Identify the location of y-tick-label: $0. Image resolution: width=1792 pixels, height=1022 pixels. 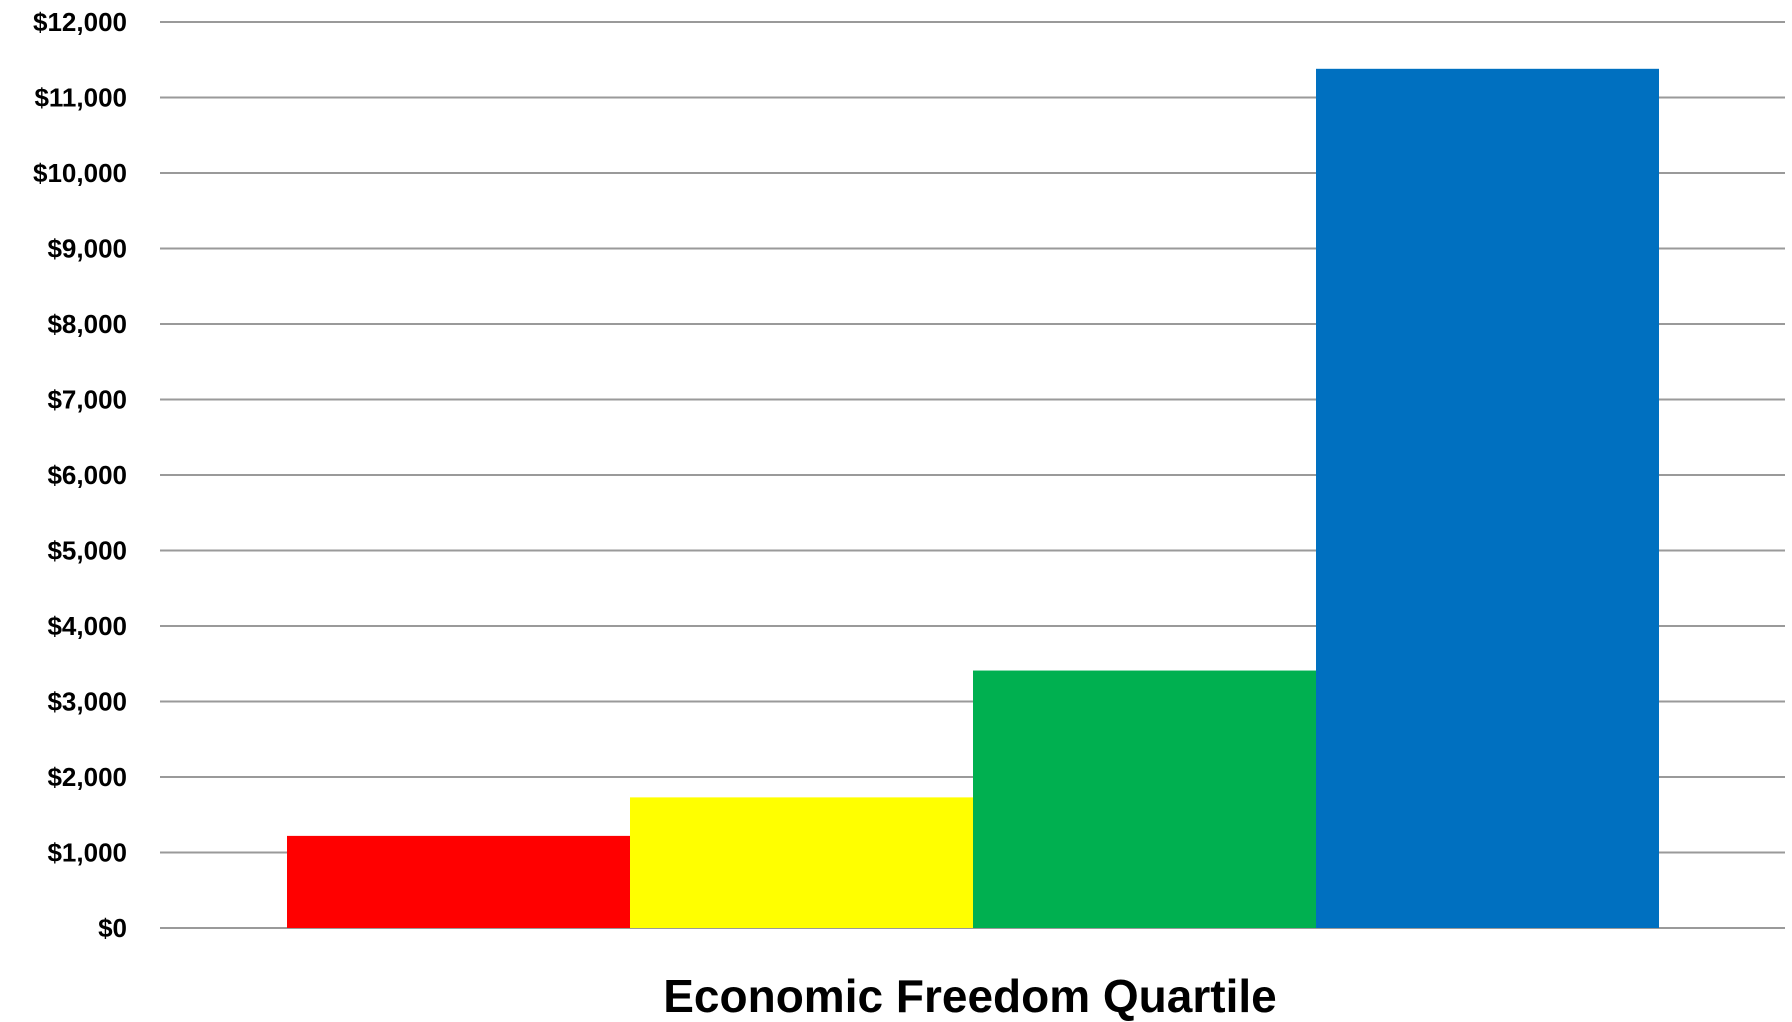
(112, 928).